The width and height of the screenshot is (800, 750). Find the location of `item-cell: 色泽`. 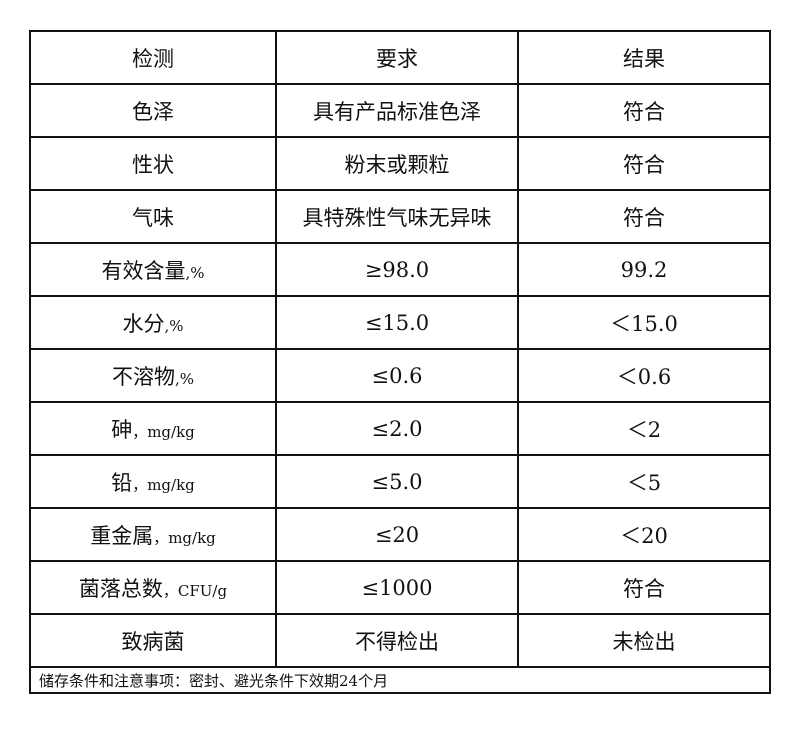

item-cell: 色泽 is located at coordinates (153, 110).